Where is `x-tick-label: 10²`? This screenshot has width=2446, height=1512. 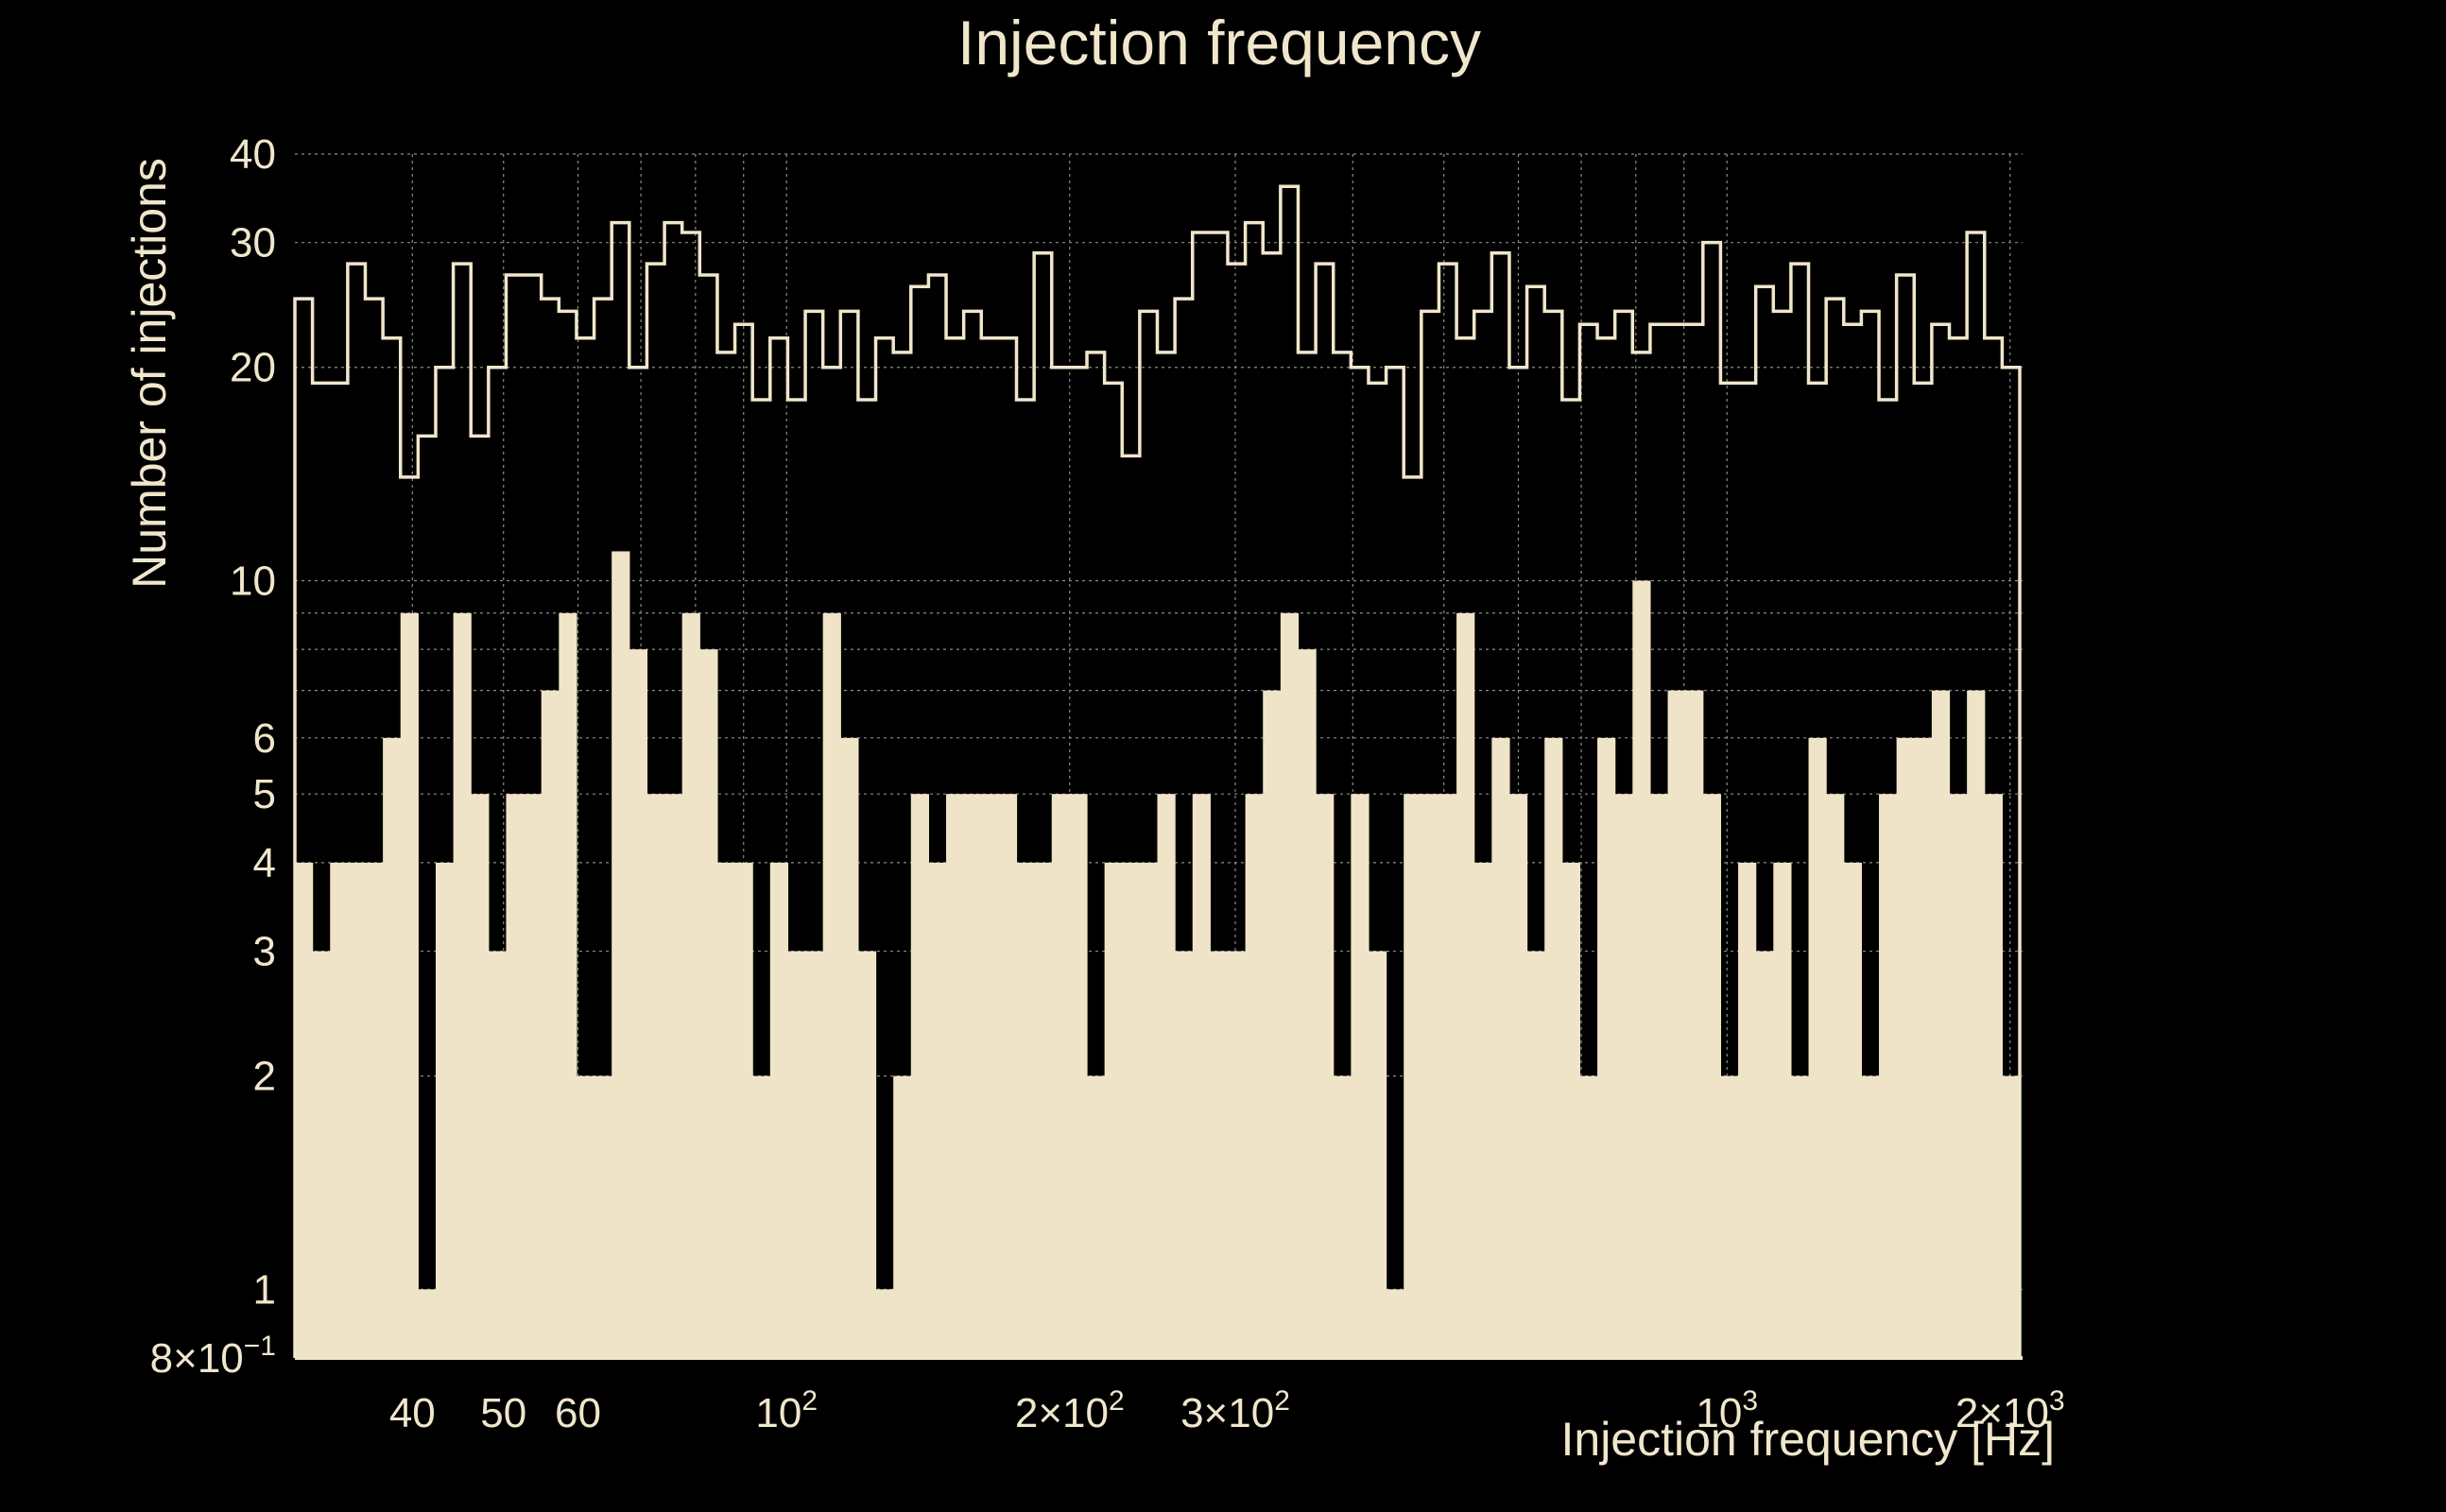 x-tick-label: 10² is located at coordinates (786, 1410).